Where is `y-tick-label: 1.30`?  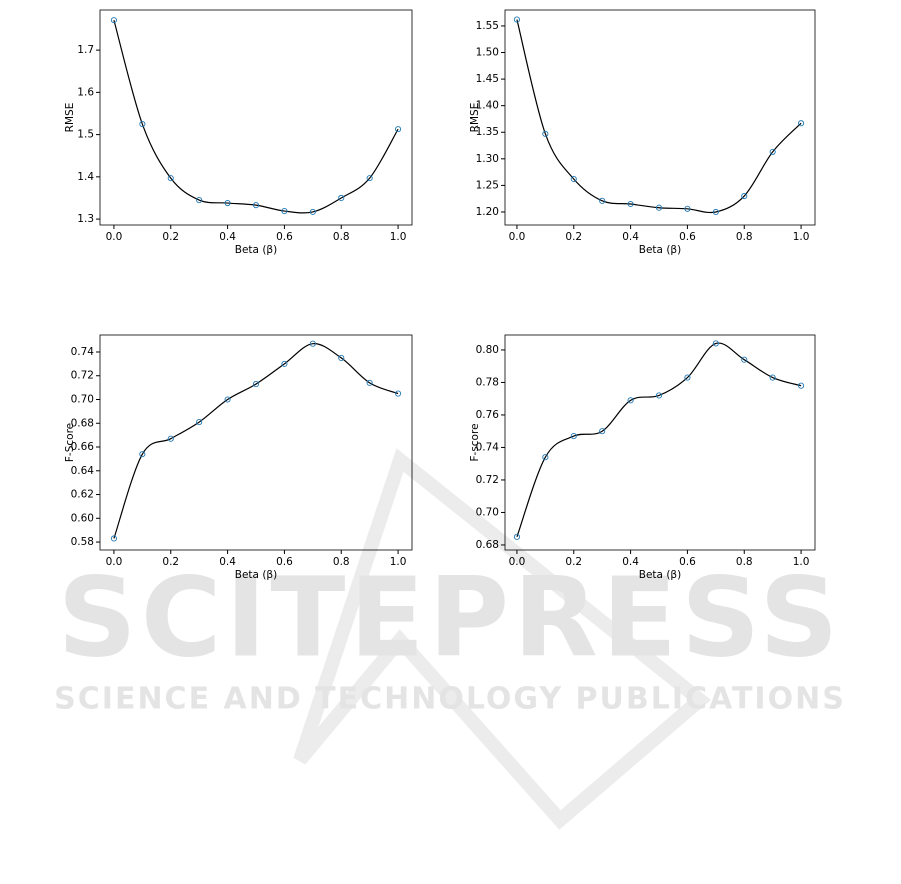
y-tick-label: 1.30 is located at coordinates (487, 159).